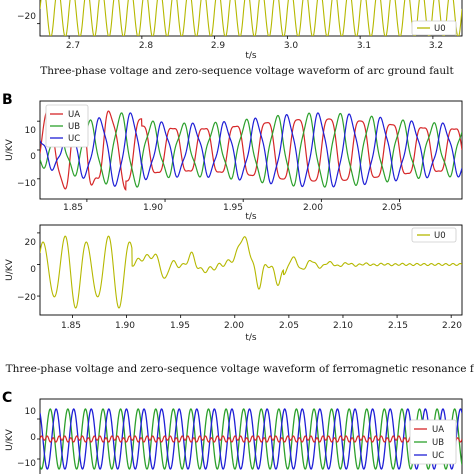  Describe the element at coordinates (153, 208) in the screenshot. I see `b3-xtick: 1.90` at that location.